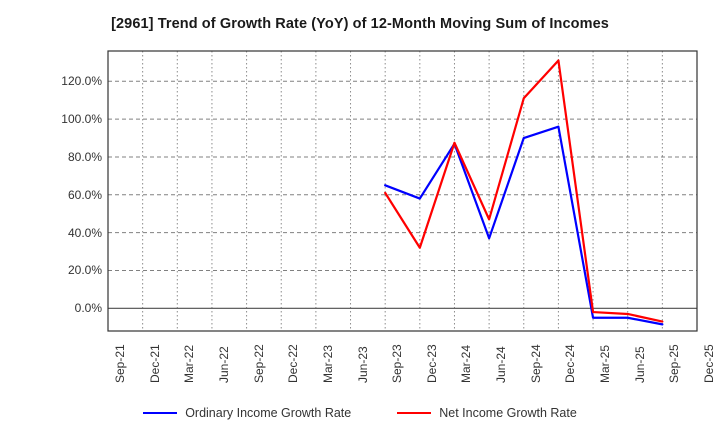 The width and height of the screenshot is (720, 440). I want to click on y-tick-label: 100.0%, so click(81, 119).